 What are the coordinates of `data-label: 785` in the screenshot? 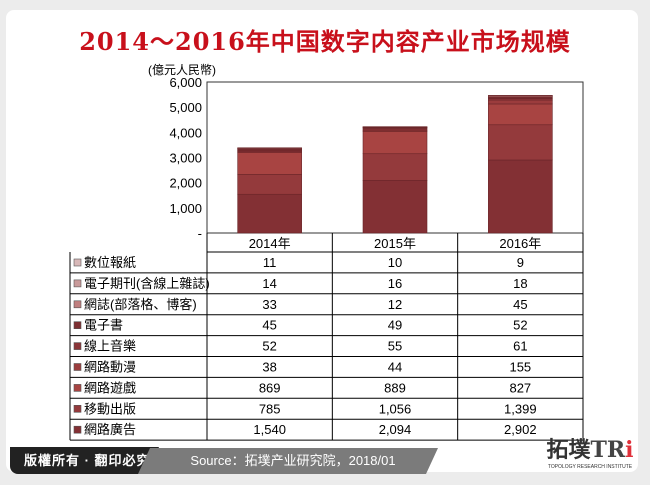 It's located at (270, 408).